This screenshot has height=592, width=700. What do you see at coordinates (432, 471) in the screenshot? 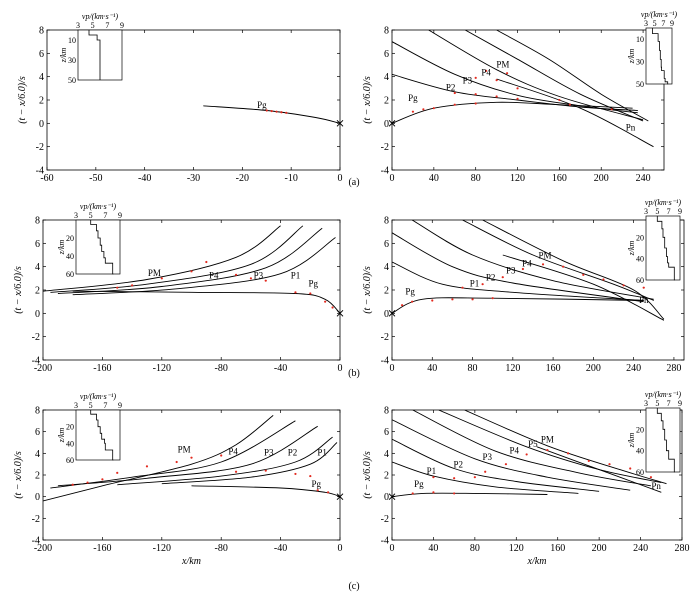
I see `phase-label: P1` at bounding box center [432, 471].